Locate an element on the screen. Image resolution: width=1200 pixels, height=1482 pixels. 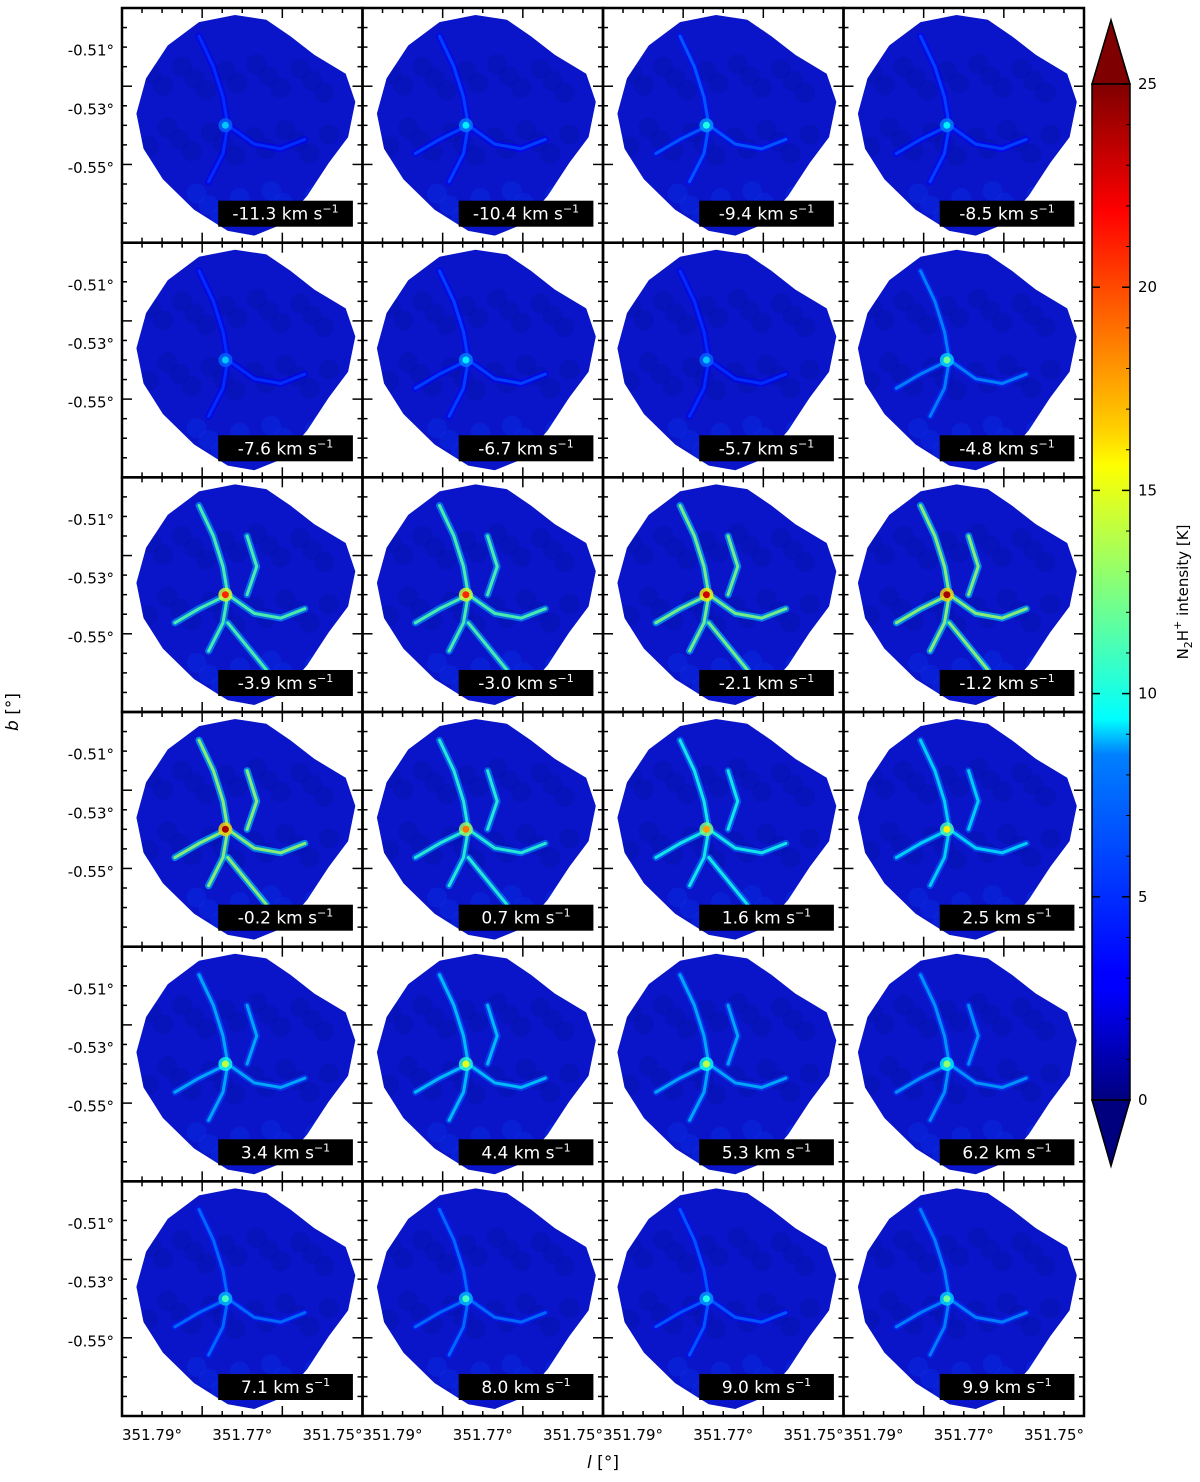
velocity-label: 9.0 km s−1 is located at coordinates (766, 1387).